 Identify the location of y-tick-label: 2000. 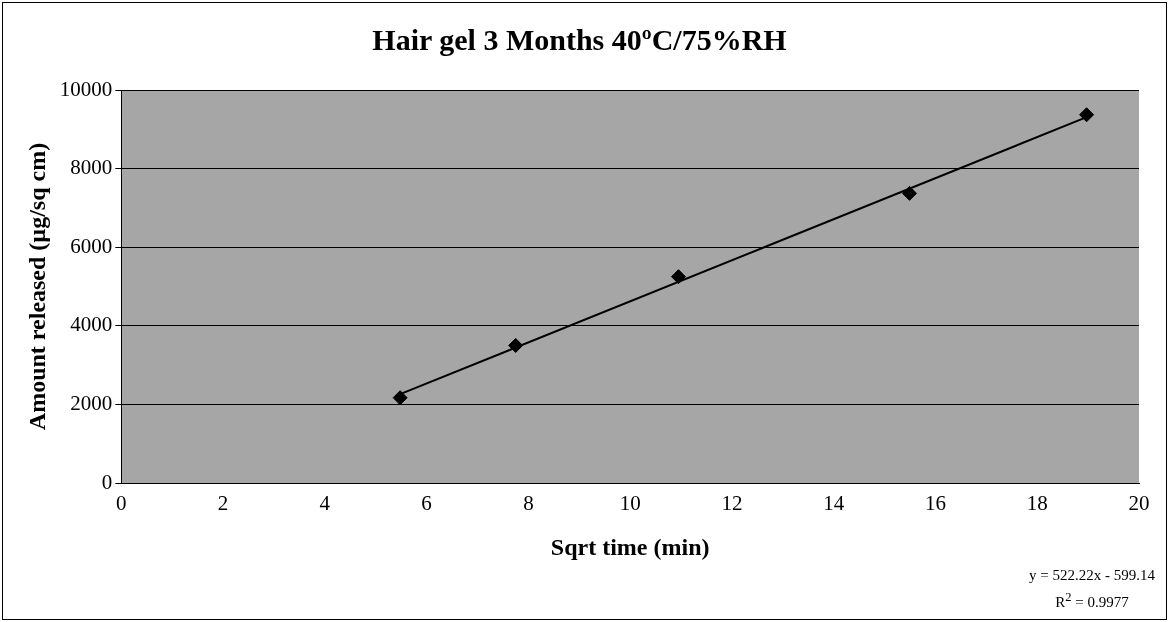
(91, 402).